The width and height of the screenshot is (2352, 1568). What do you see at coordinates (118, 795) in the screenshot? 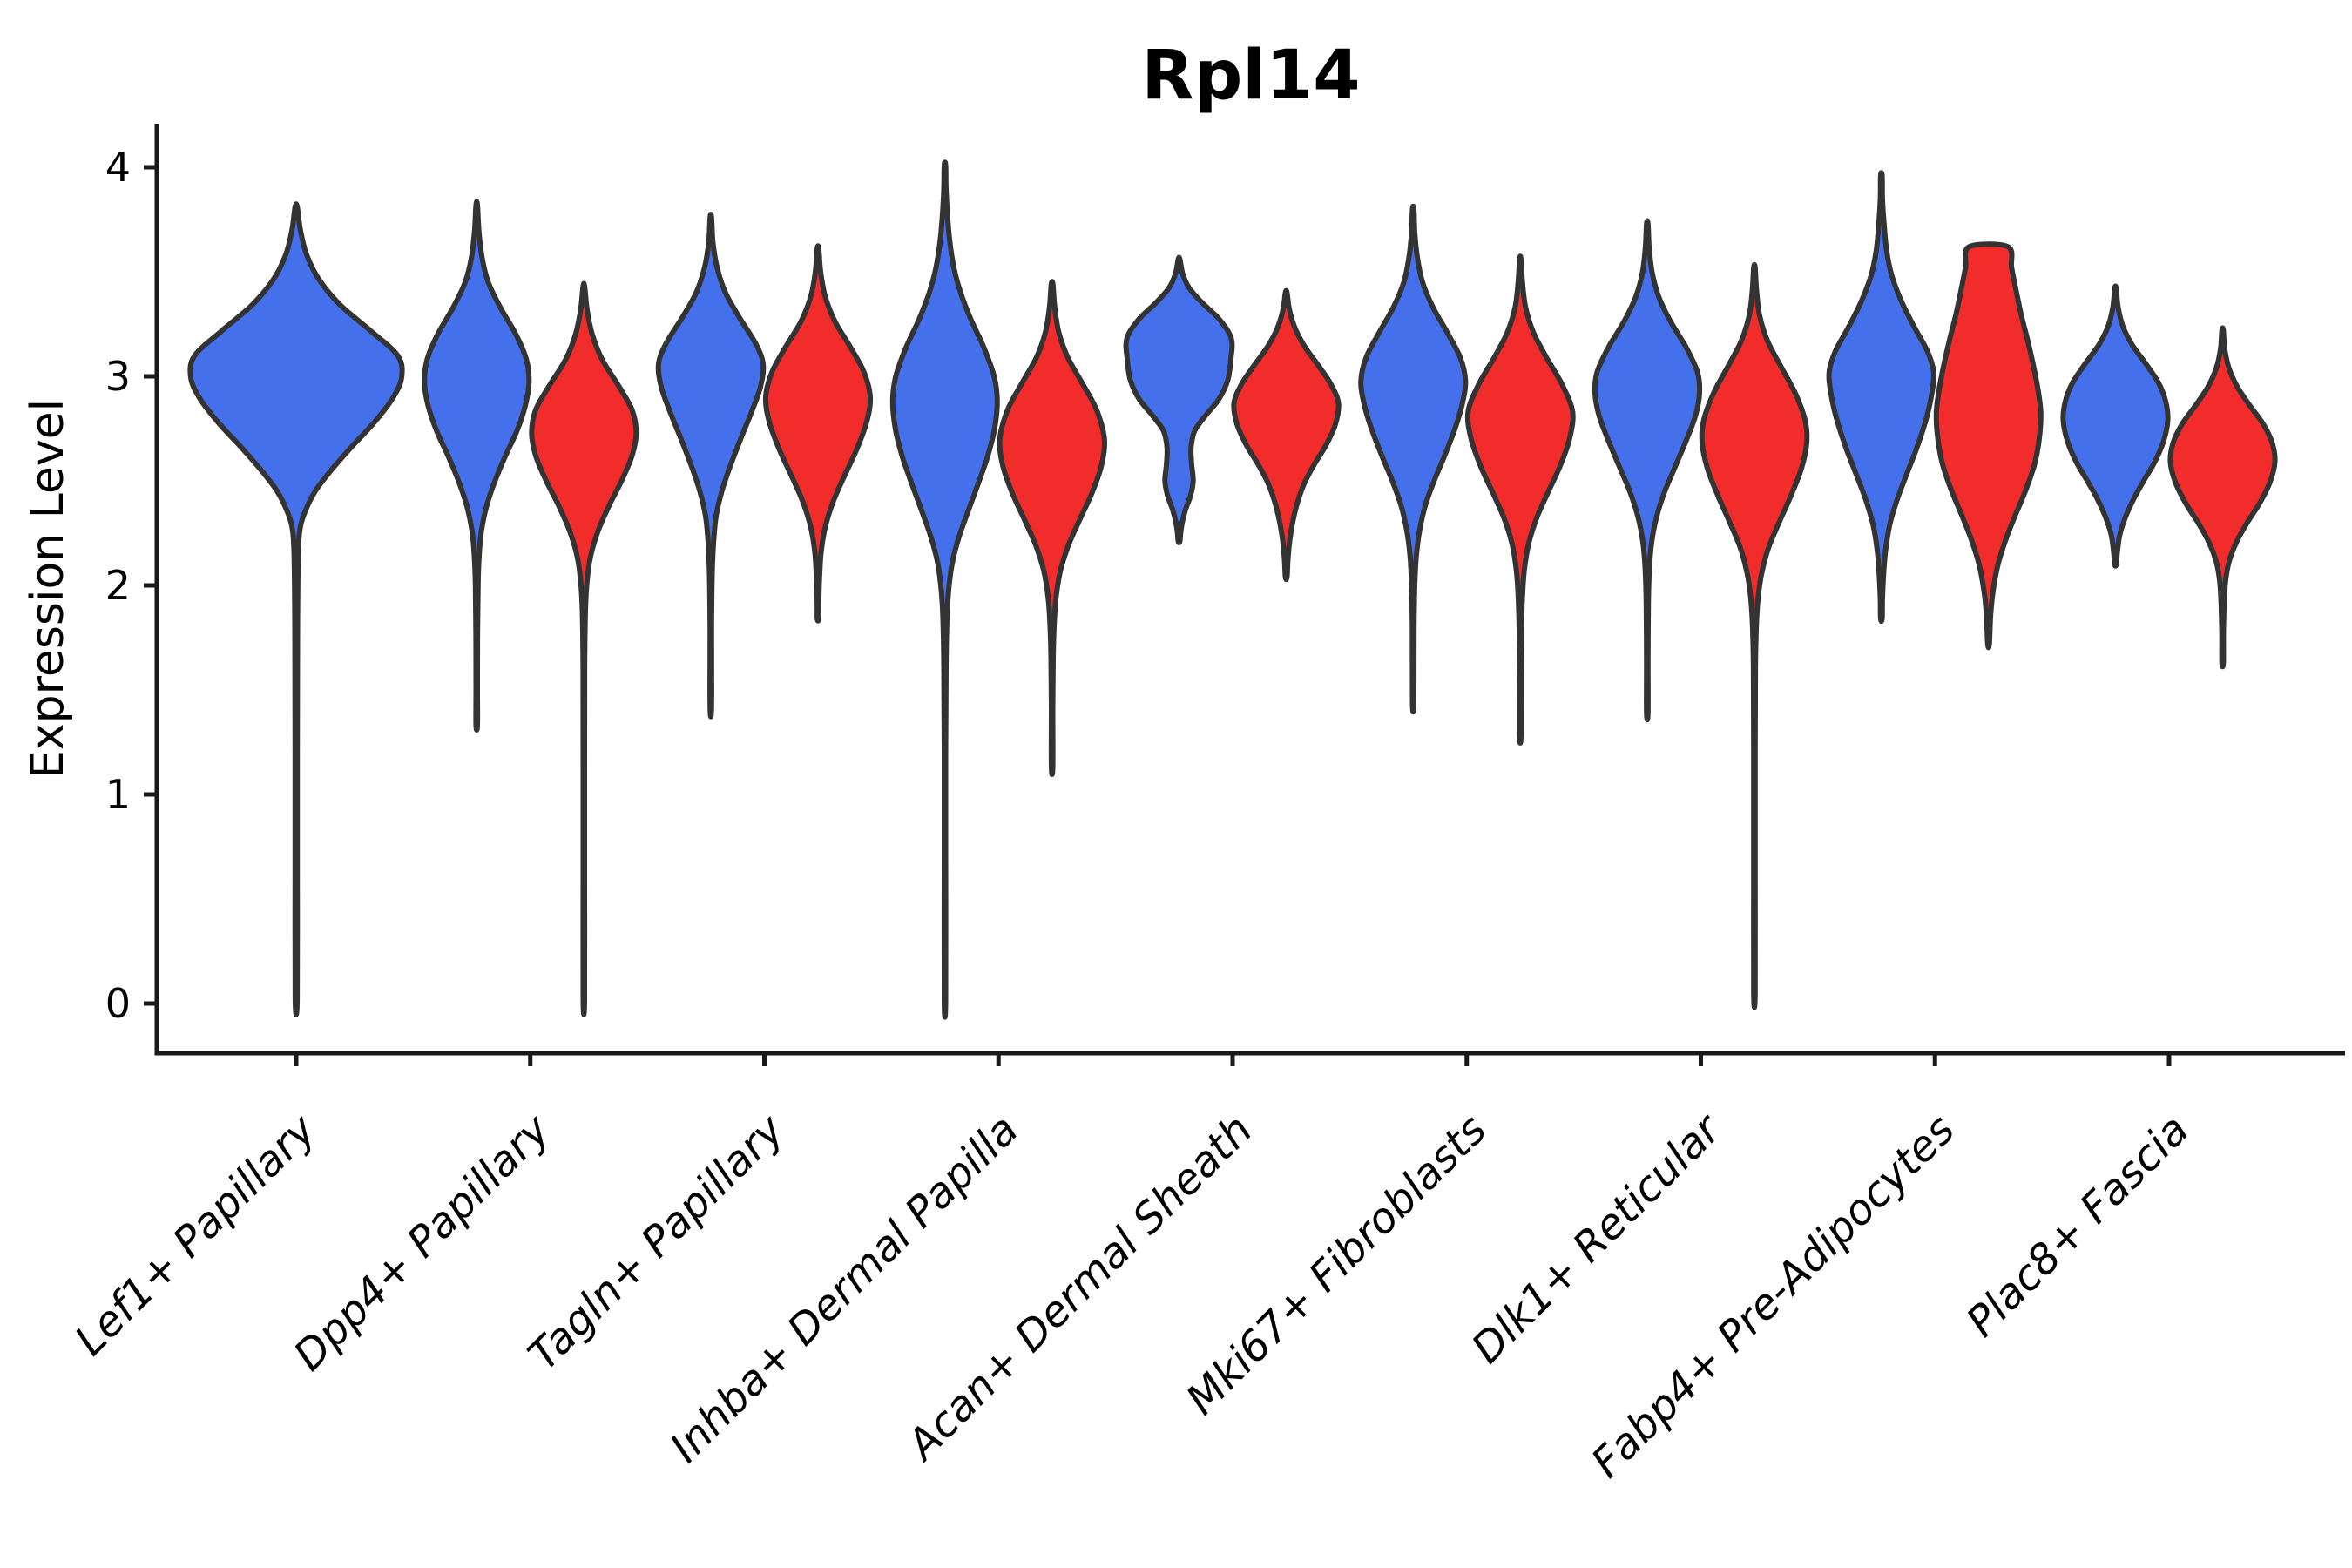
I see `y-tick-label: 1` at bounding box center [118, 795].